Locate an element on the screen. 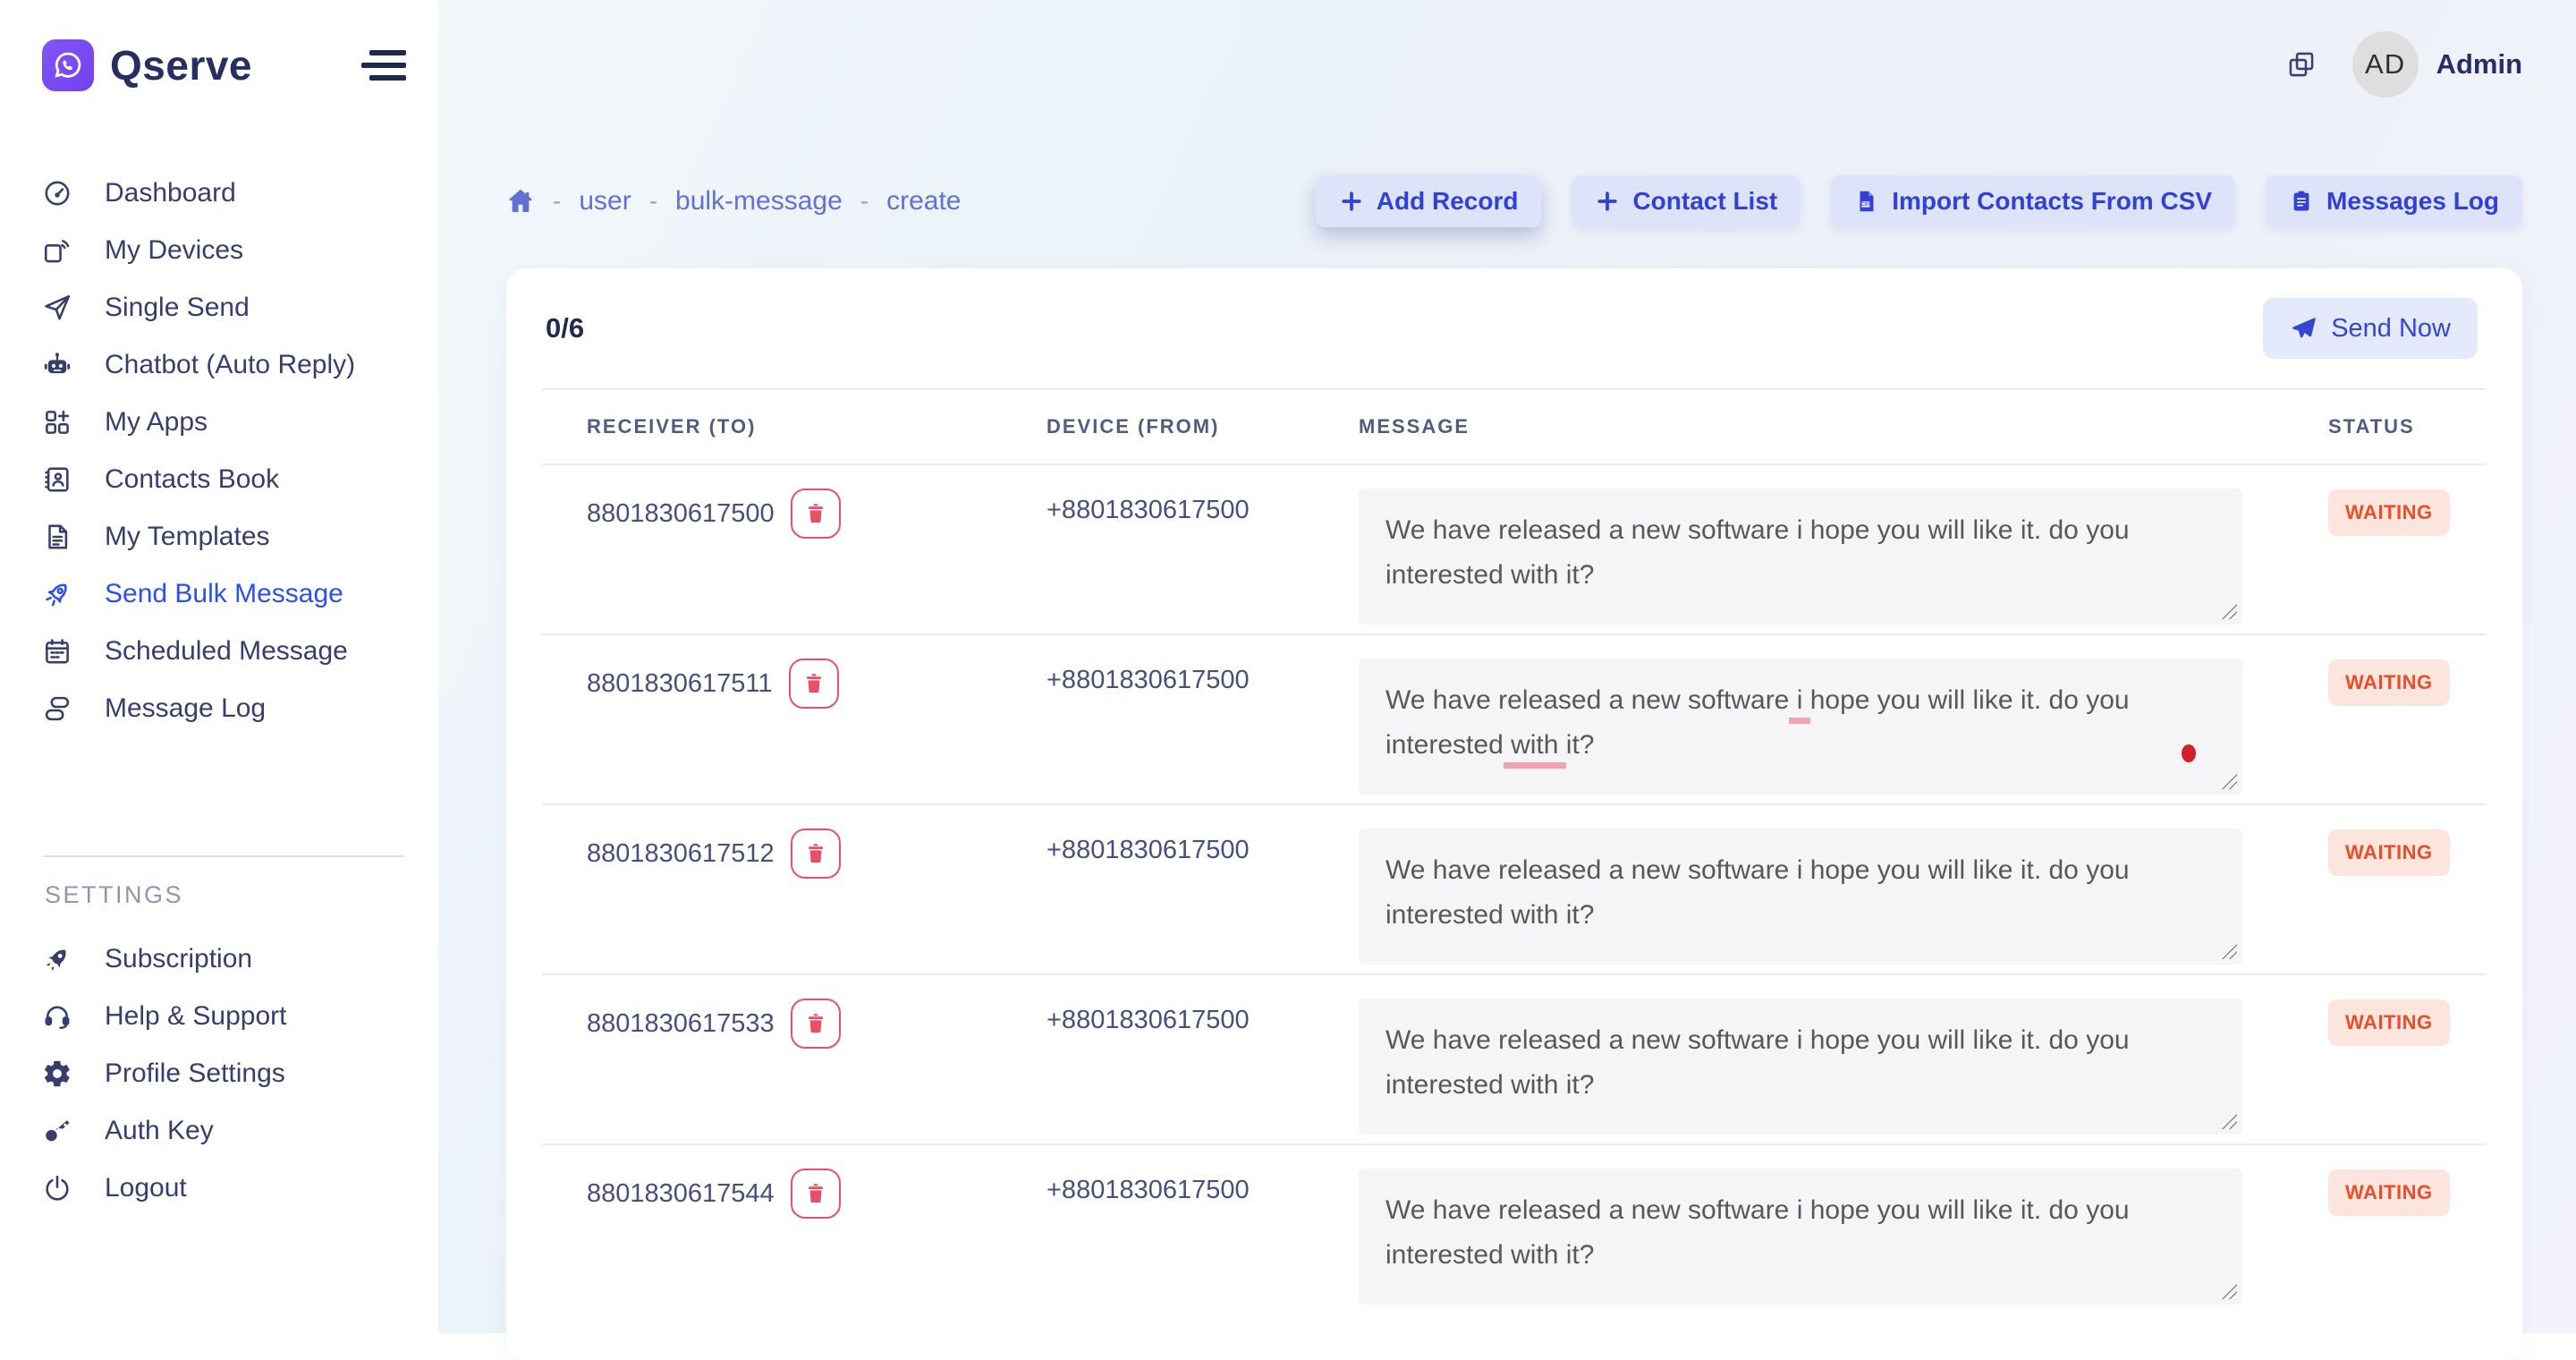 The image size is (2576, 1360). sidebar-item-label: Auth Key is located at coordinates (159, 1130).